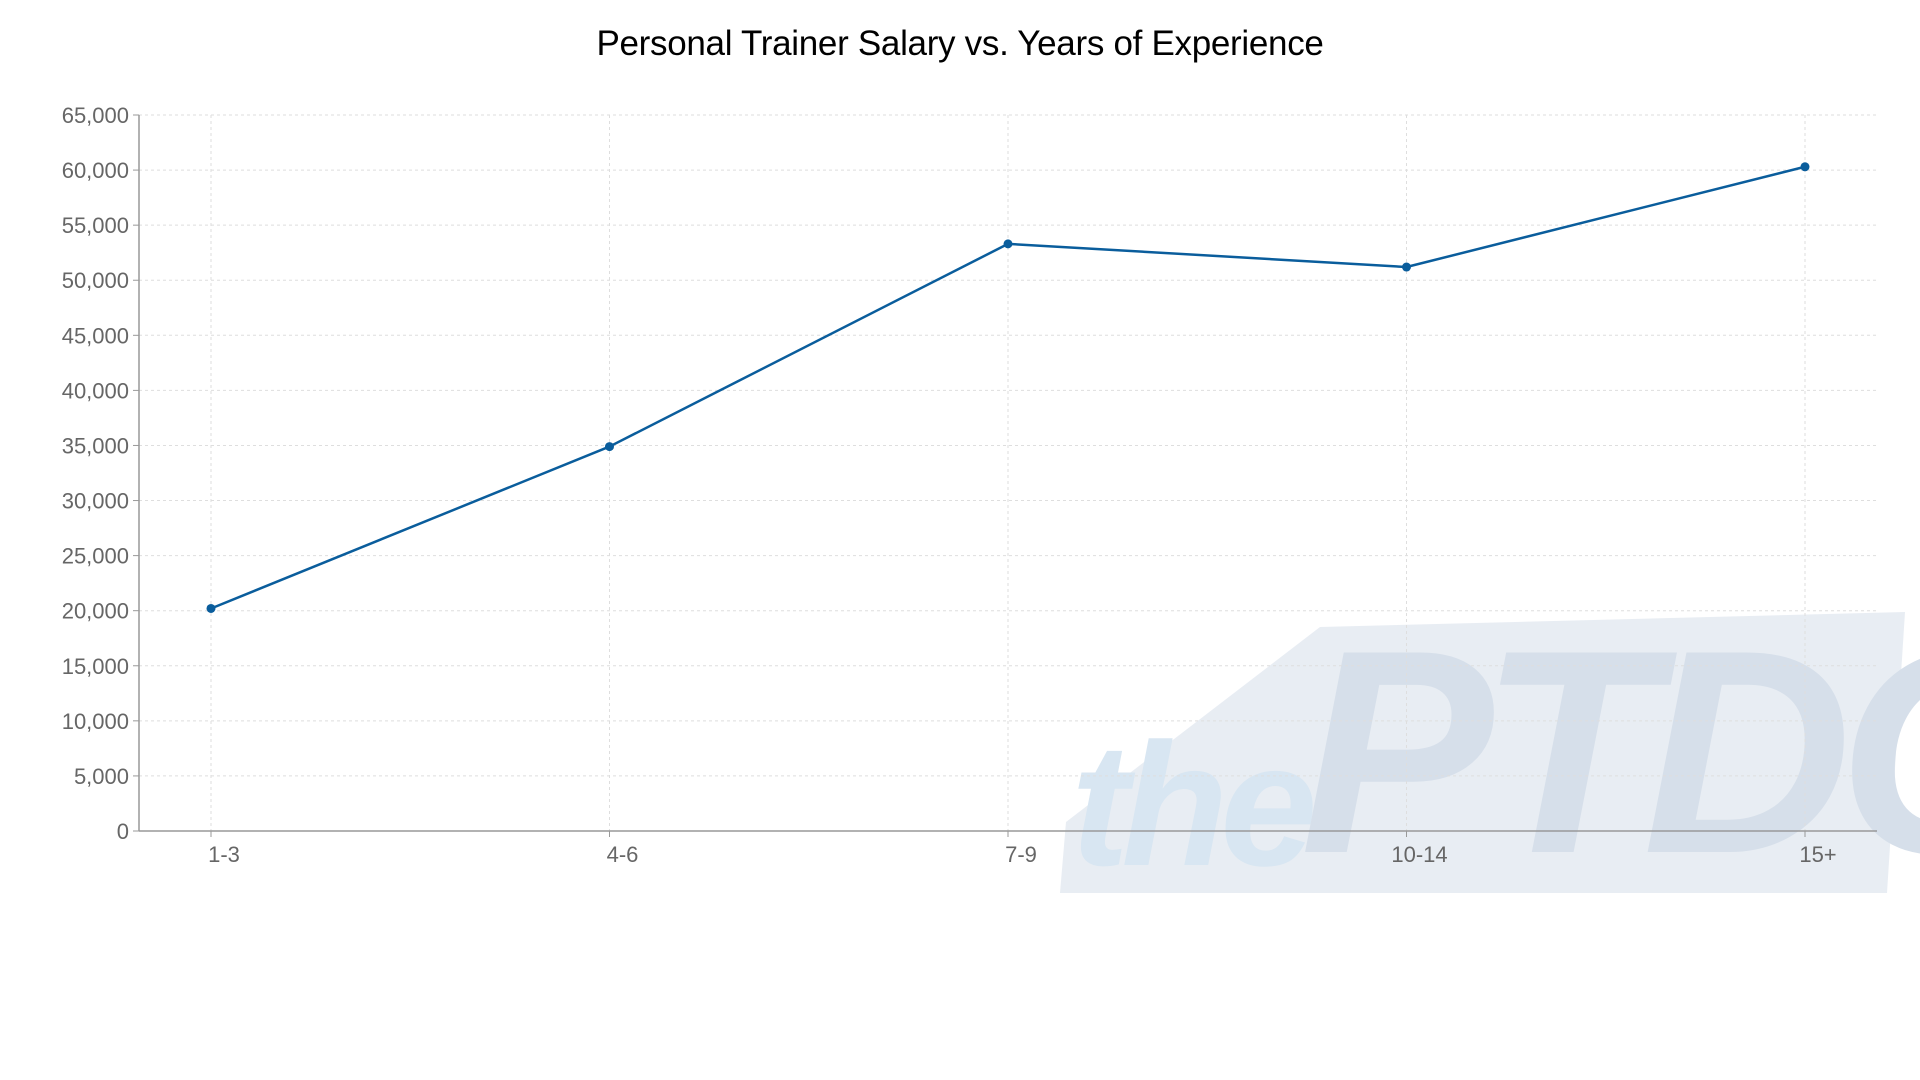 Image resolution: width=1920 pixels, height=1080 pixels. I want to click on y-tick-label: 10,000, so click(95, 721).